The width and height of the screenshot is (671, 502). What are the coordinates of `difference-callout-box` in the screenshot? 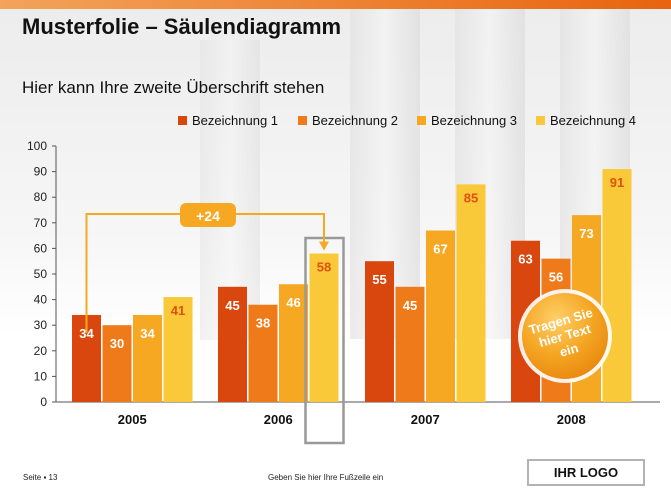 It's located at (208, 215).